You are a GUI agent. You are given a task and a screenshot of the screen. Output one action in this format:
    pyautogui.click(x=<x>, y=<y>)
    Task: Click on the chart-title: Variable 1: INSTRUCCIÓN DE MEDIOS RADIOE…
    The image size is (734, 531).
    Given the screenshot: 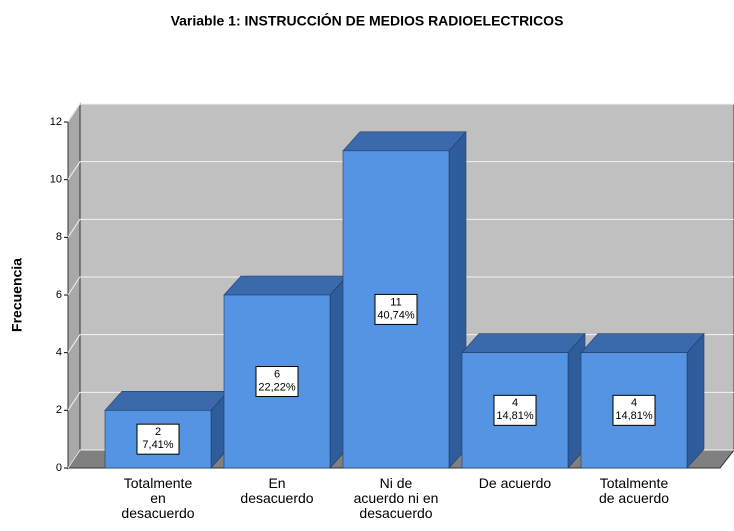 What is the action you would take?
    pyautogui.click(x=367, y=20)
    